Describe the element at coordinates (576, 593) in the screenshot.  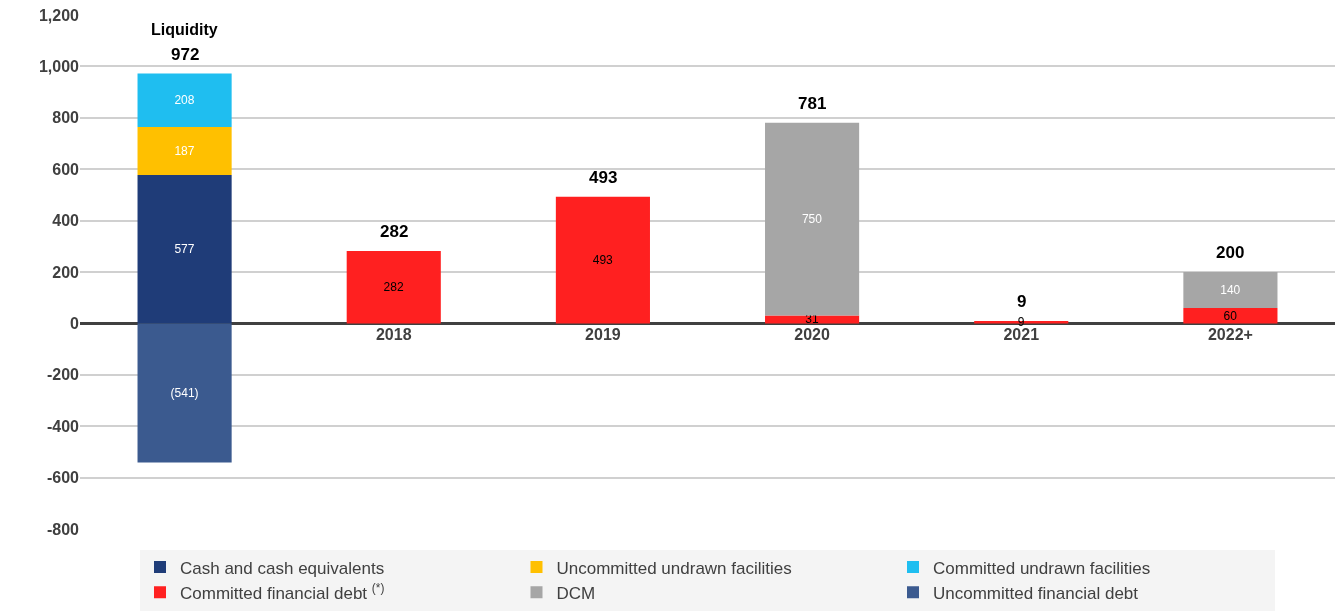
I see `legend-label: DCM` at that location.